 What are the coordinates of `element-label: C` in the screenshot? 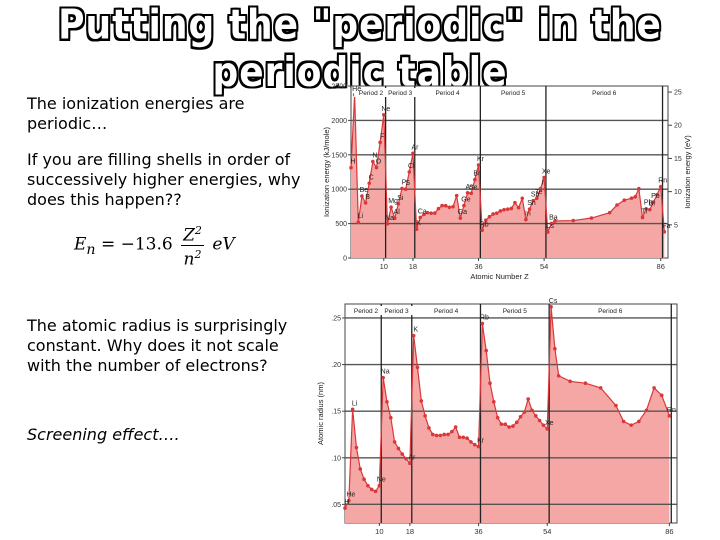 It's located at (371, 177).